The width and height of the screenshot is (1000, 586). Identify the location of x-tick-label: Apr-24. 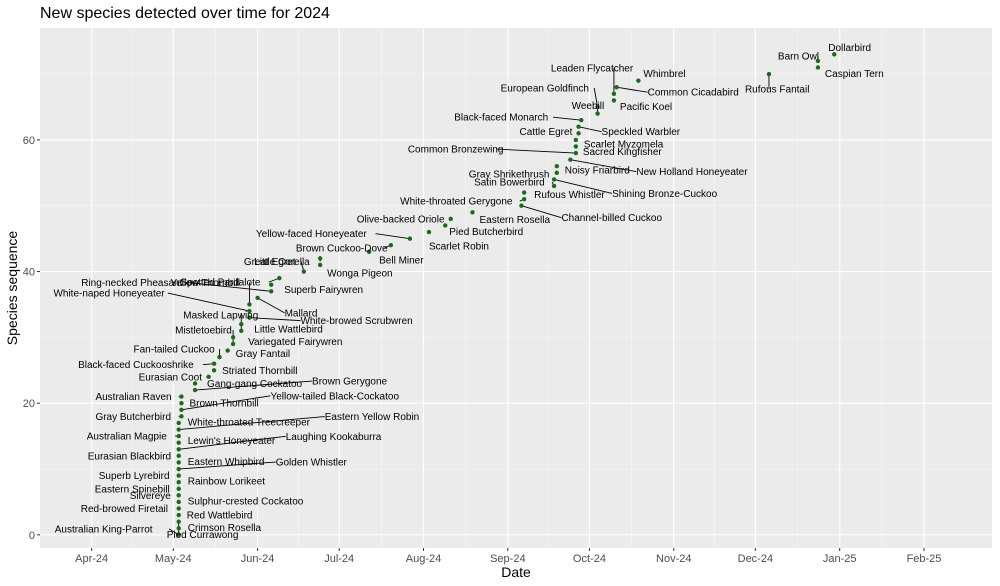
(91, 559).